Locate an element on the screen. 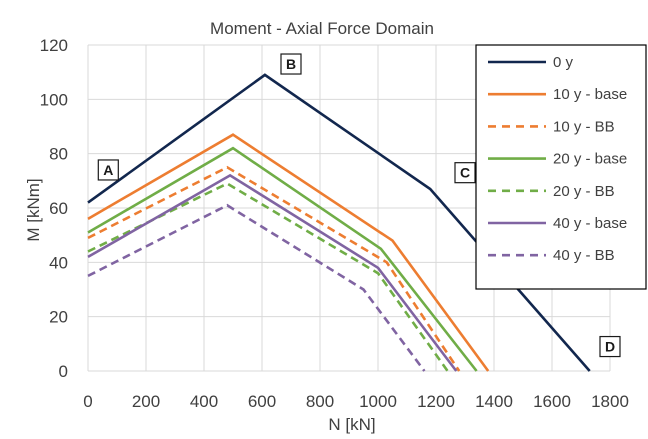 The width and height of the screenshot is (648, 439). x-axis-label: N [kN] is located at coordinates (351, 424).